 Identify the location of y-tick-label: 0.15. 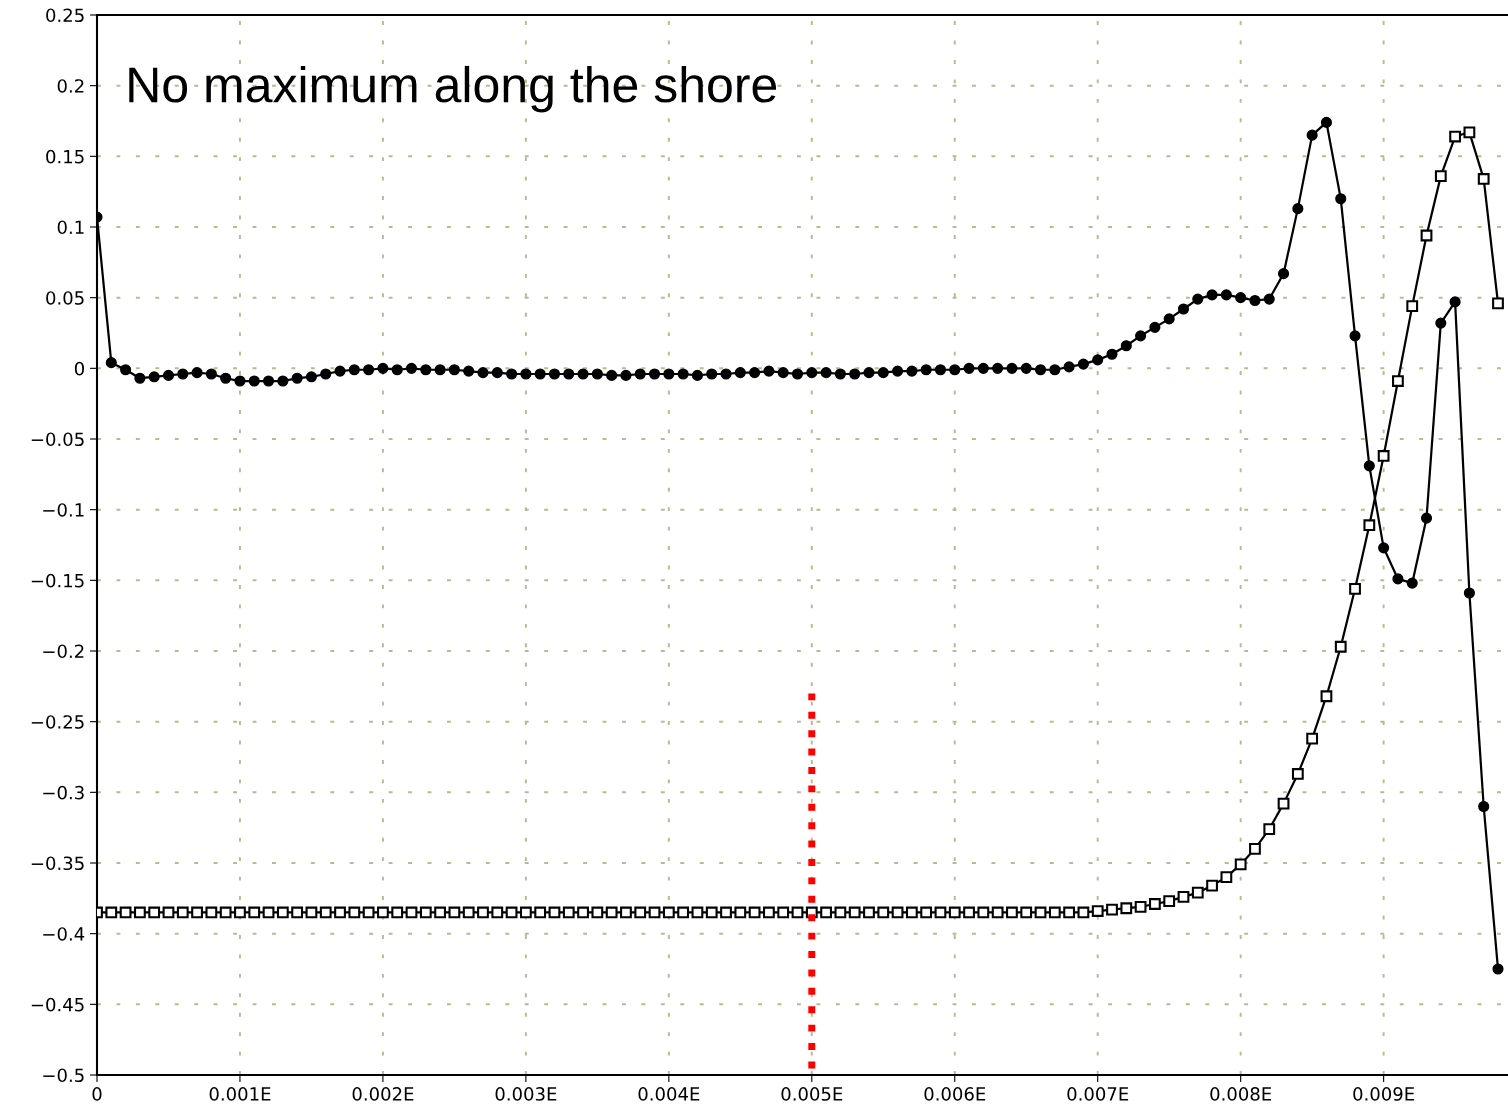
(65, 156).